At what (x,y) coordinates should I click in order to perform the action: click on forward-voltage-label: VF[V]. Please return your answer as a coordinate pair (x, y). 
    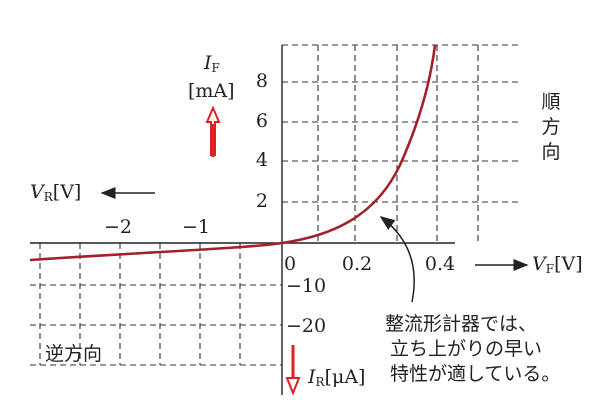
    Looking at the image, I should click on (557, 264).